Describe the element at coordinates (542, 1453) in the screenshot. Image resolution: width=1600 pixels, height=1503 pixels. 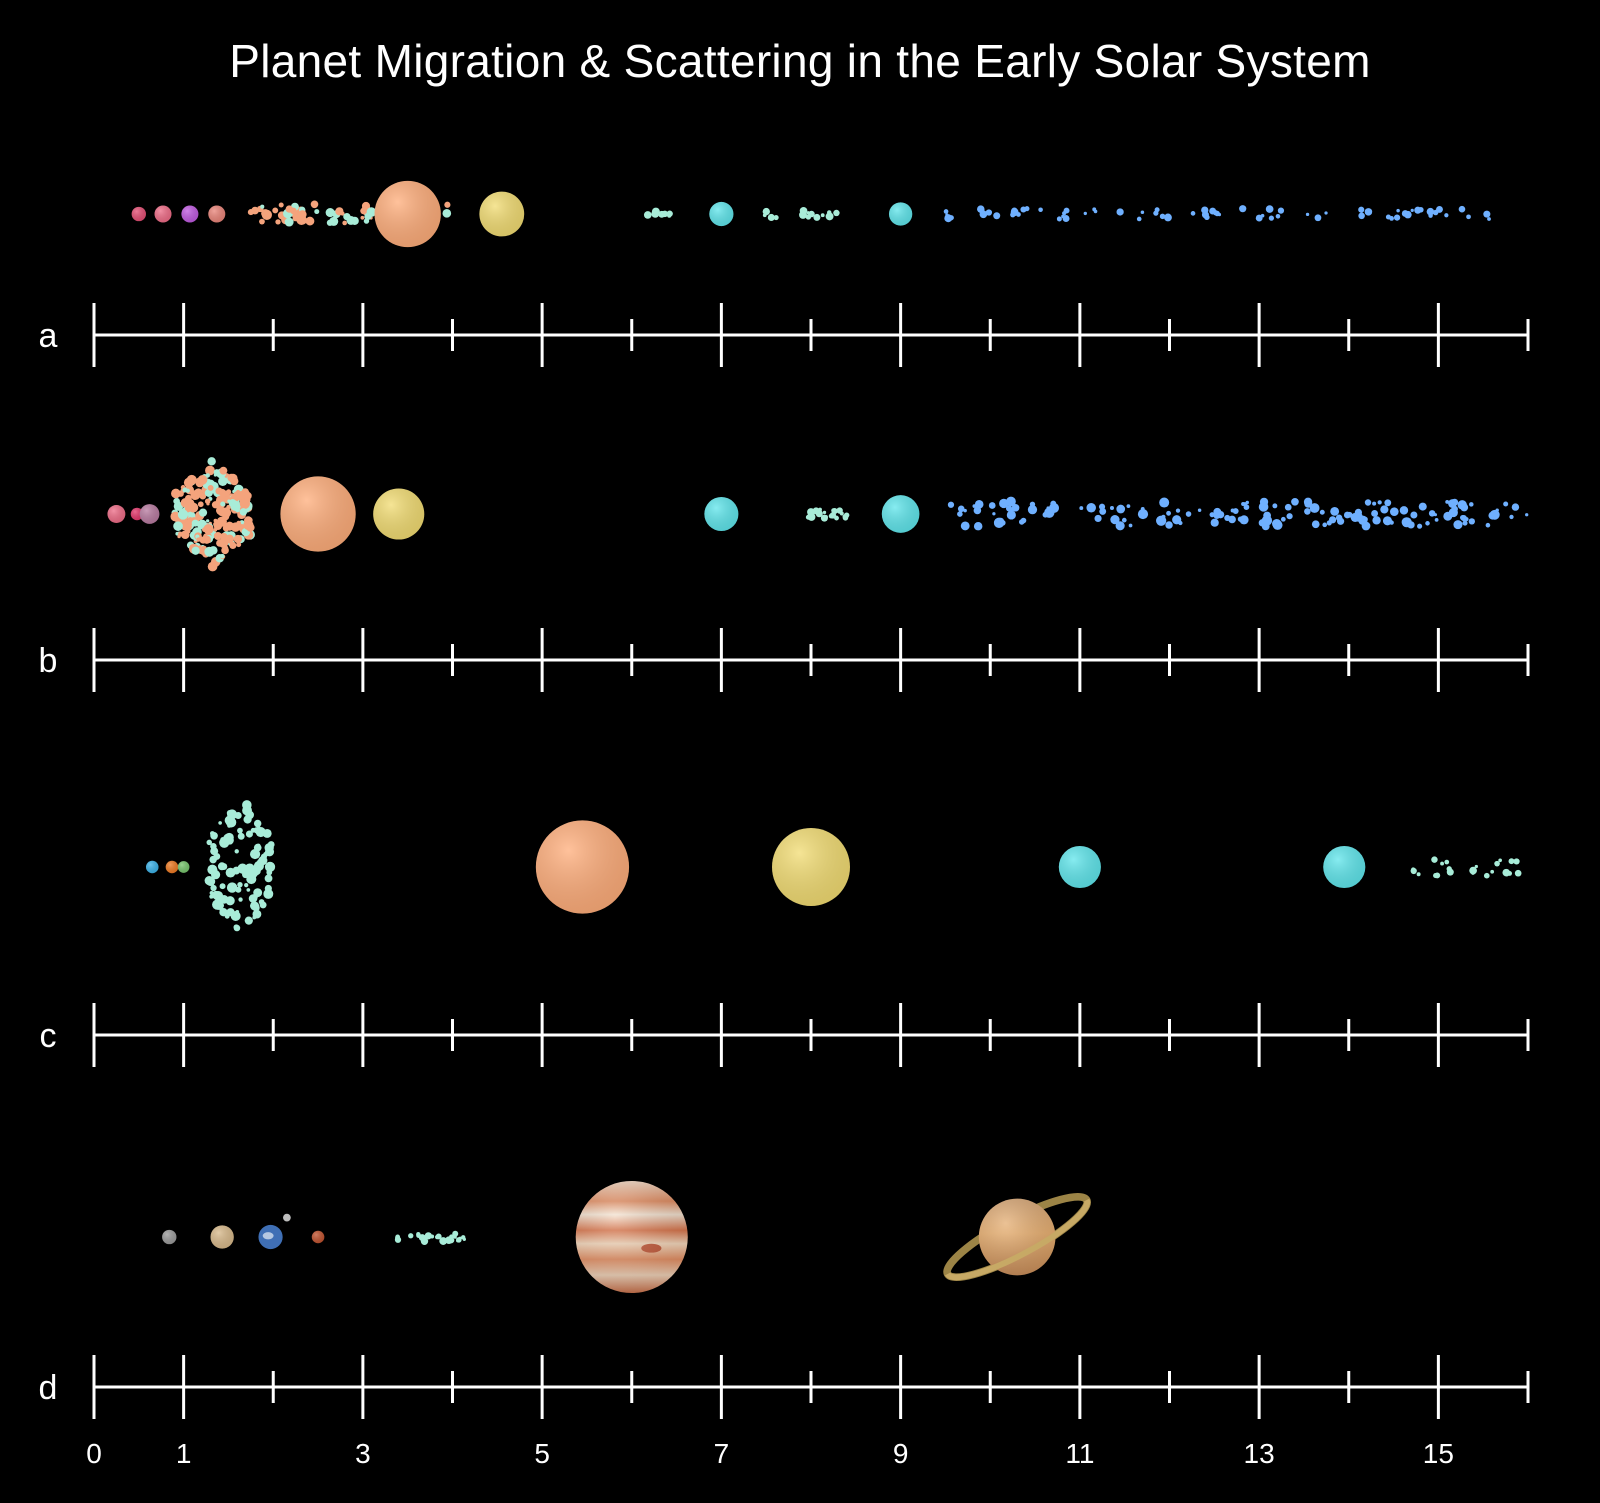
I see `axis-tick-label: 5` at that location.